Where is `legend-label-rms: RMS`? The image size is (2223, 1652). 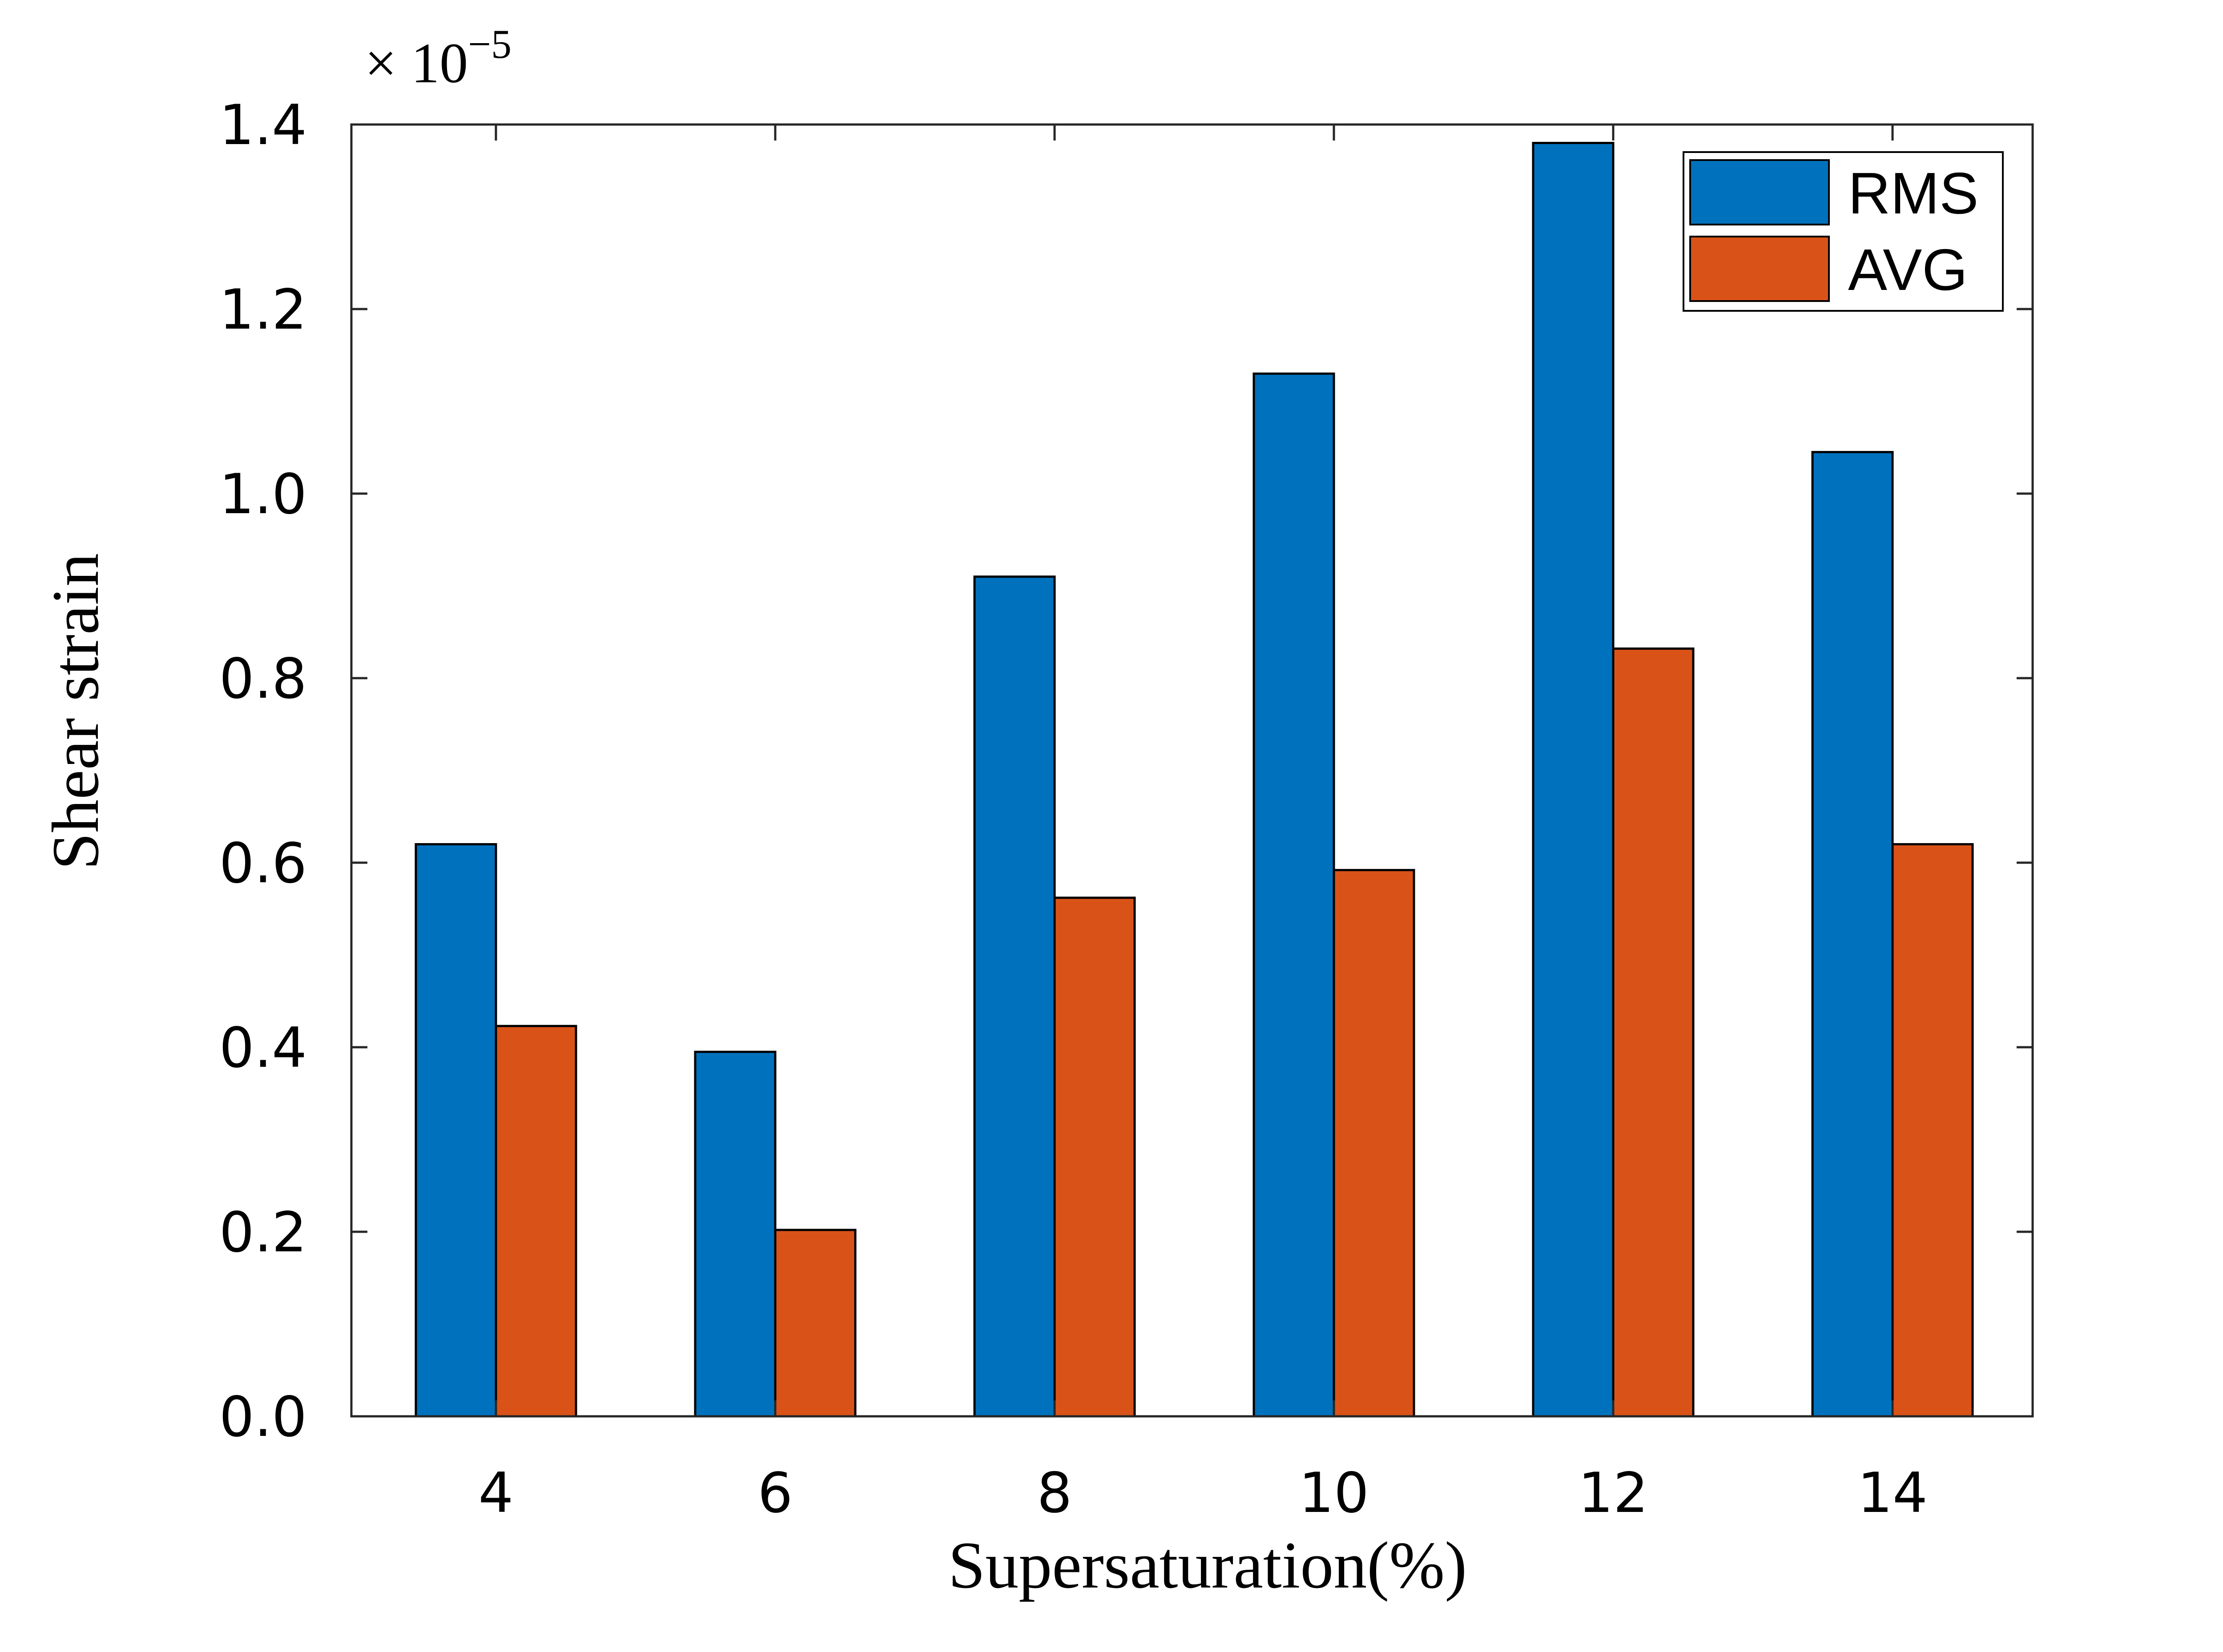
legend-label-rms: RMS is located at coordinates (1913, 193).